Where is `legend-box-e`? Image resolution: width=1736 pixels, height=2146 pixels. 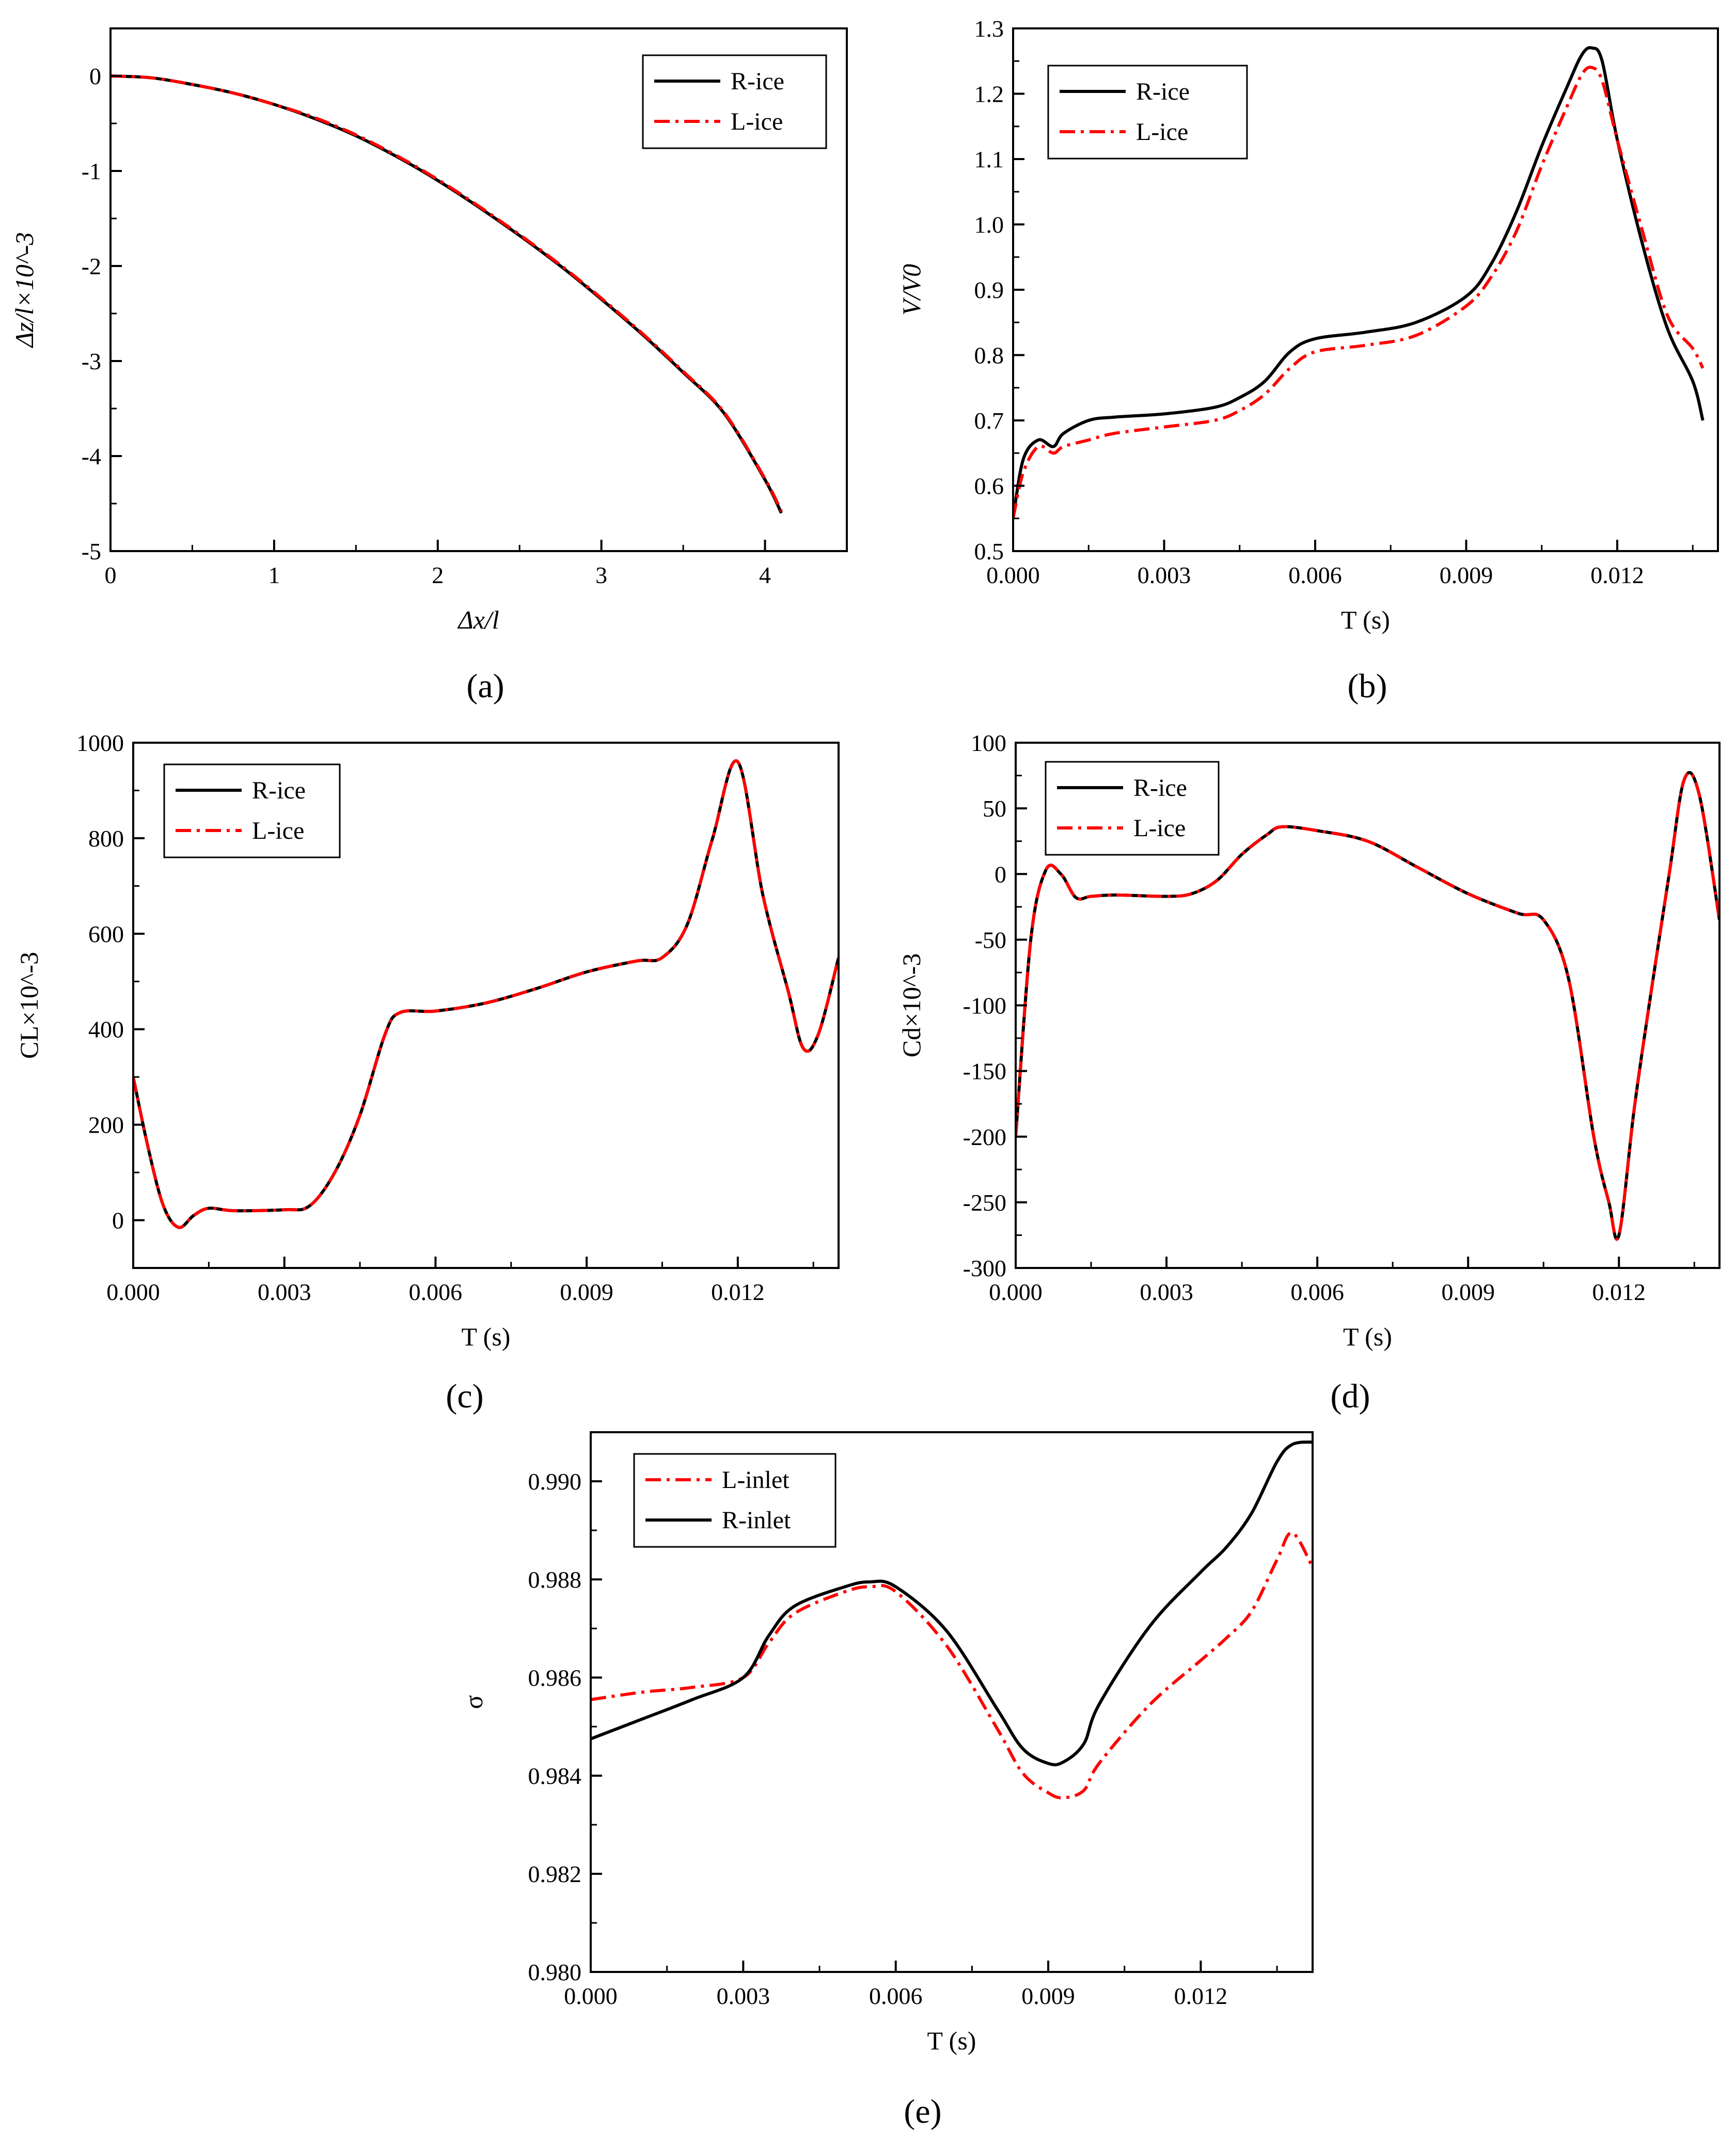
legend-box-e is located at coordinates (735, 1501).